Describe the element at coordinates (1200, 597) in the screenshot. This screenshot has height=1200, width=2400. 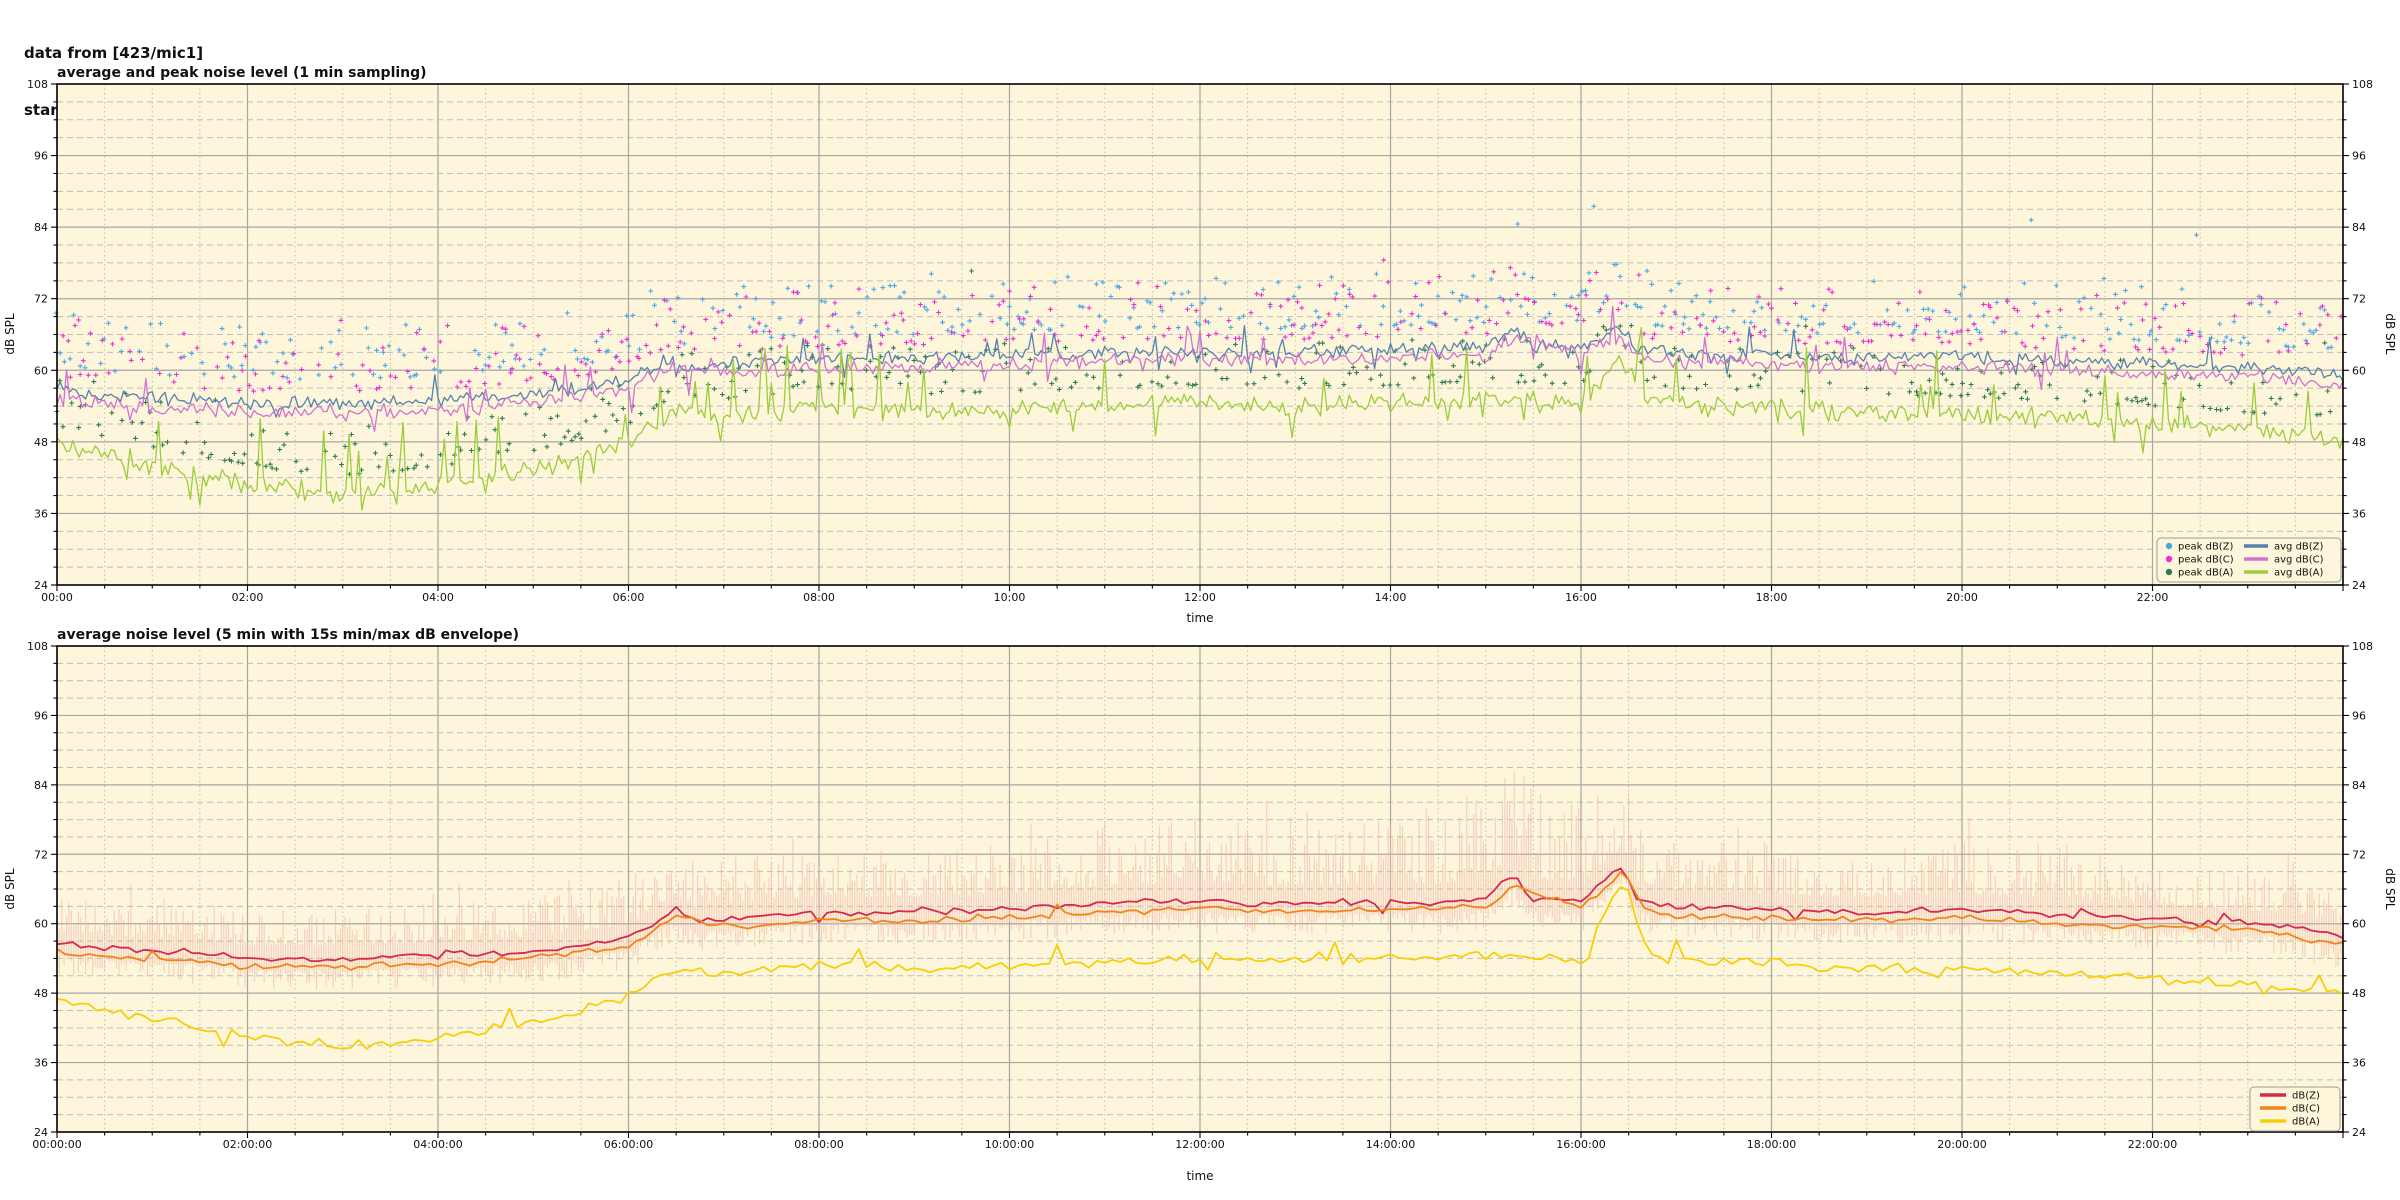
I see `x-tick-label: 12:00` at that location.